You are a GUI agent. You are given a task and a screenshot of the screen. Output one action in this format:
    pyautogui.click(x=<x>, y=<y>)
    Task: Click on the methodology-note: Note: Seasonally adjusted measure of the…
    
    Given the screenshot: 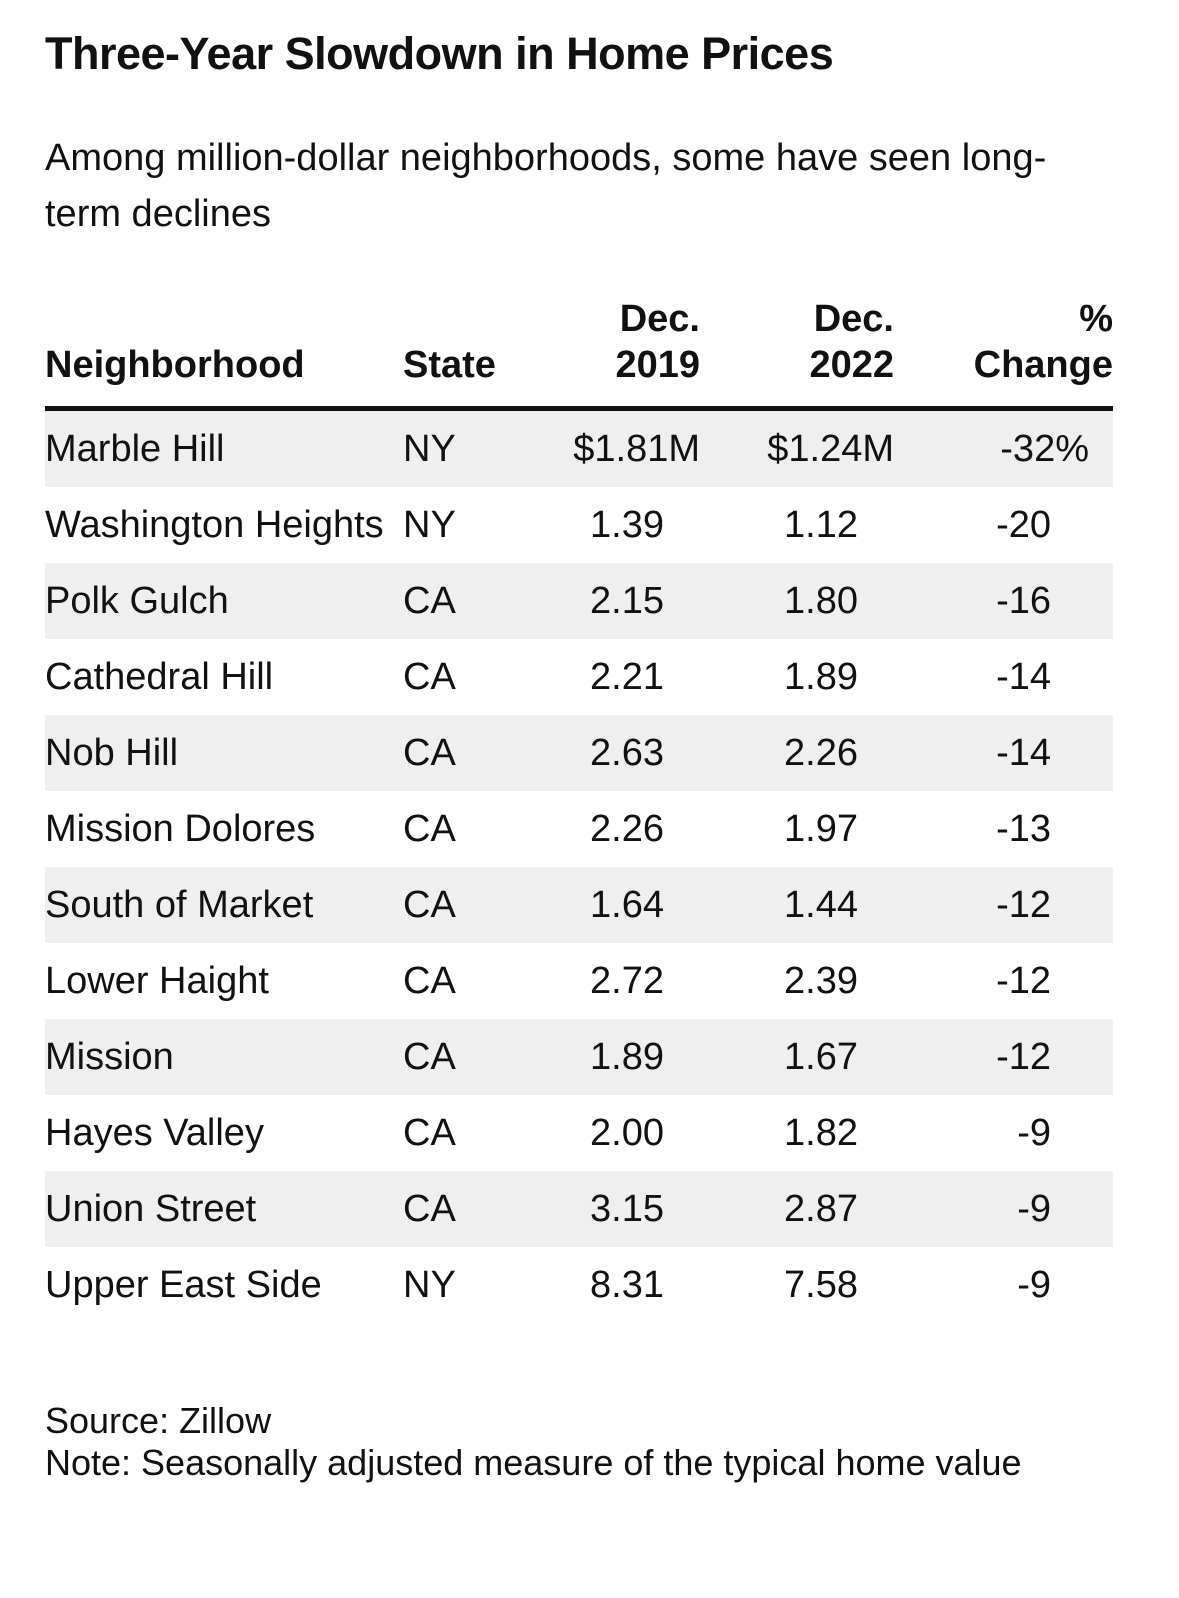 What is the action you would take?
    pyautogui.click(x=533, y=1462)
    